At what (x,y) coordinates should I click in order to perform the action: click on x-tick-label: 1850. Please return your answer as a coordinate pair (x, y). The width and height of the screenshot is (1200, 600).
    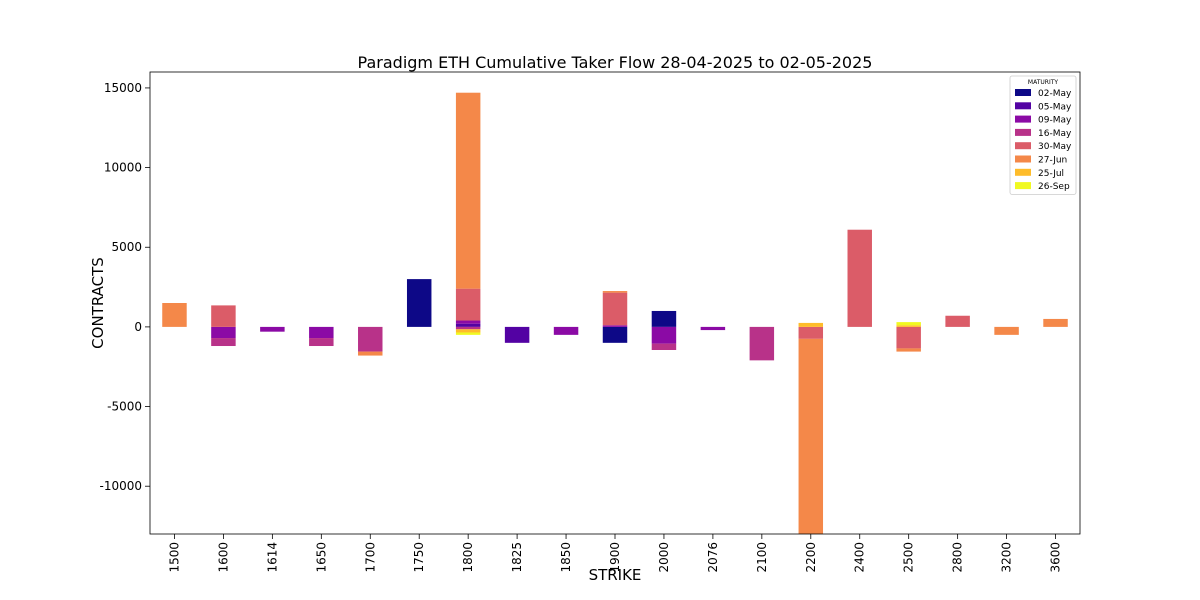
    Looking at the image, I should click on (566, 557).